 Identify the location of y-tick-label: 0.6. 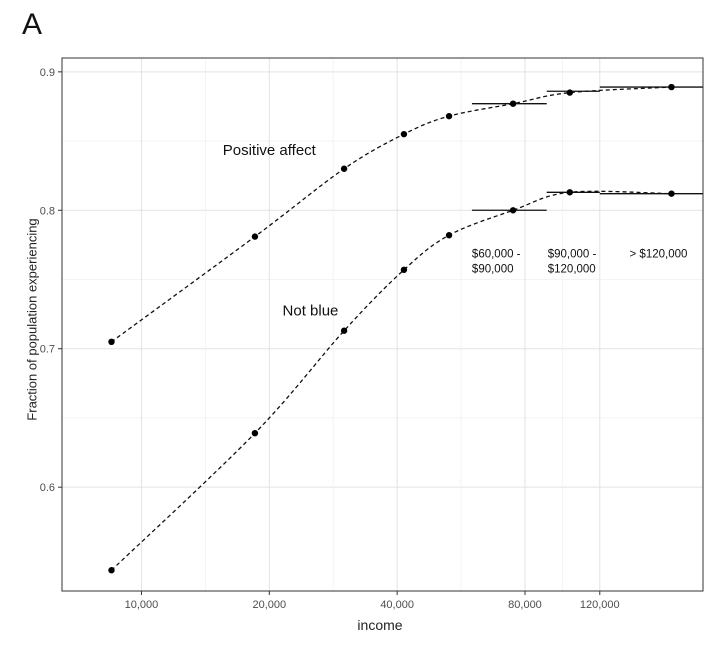
(47, 488).